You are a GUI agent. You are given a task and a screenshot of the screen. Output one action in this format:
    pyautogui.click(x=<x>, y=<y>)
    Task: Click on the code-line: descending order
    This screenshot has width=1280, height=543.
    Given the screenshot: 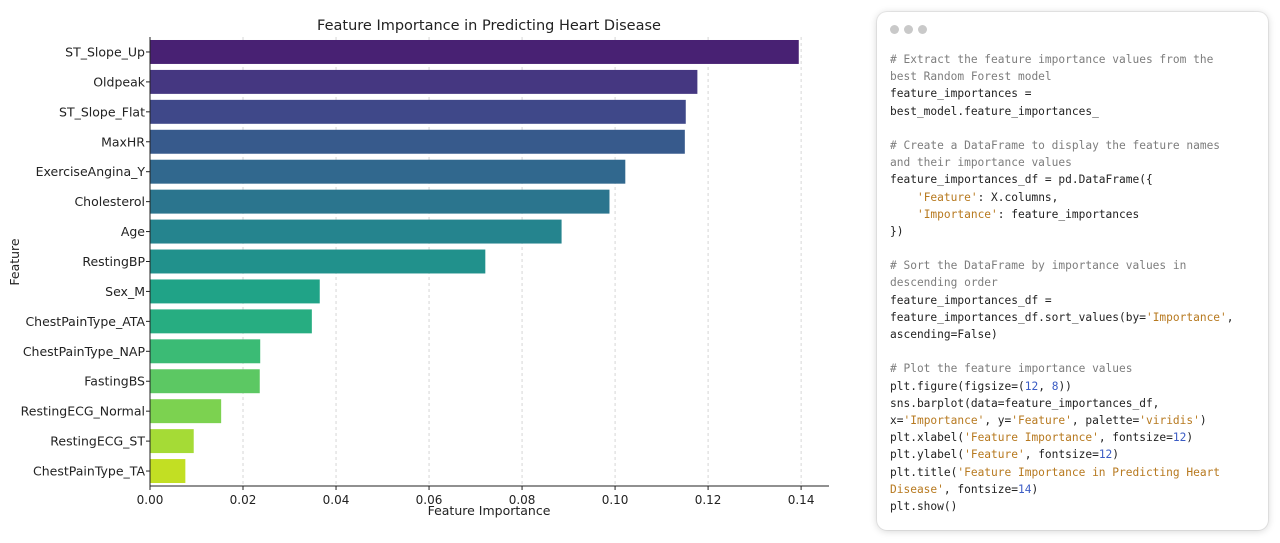 What is the action you would take?
    pyautogui.click(x=1075, y=282)
    